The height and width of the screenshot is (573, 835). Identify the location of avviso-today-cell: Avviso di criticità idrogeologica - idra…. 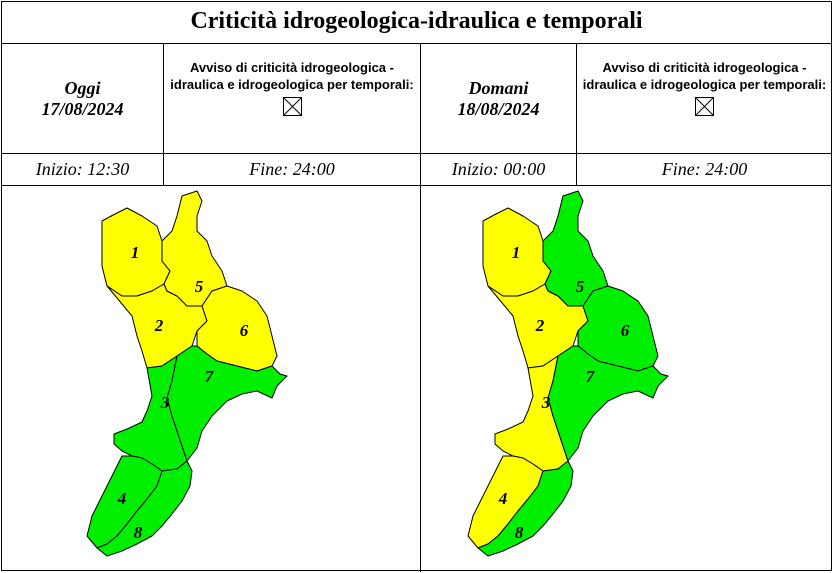
(292, 98).